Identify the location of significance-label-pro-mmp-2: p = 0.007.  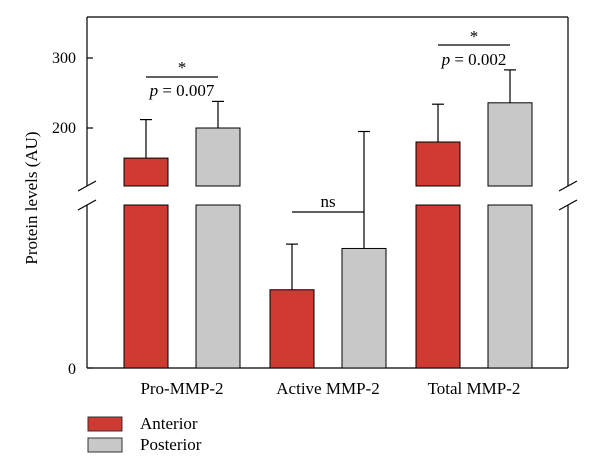
(182, 90).